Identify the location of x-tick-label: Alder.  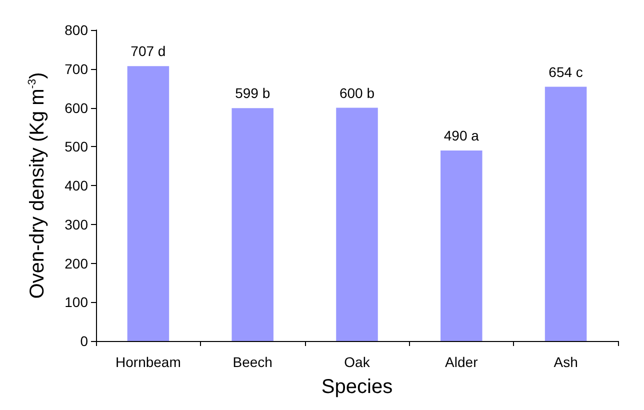
(461, 362).